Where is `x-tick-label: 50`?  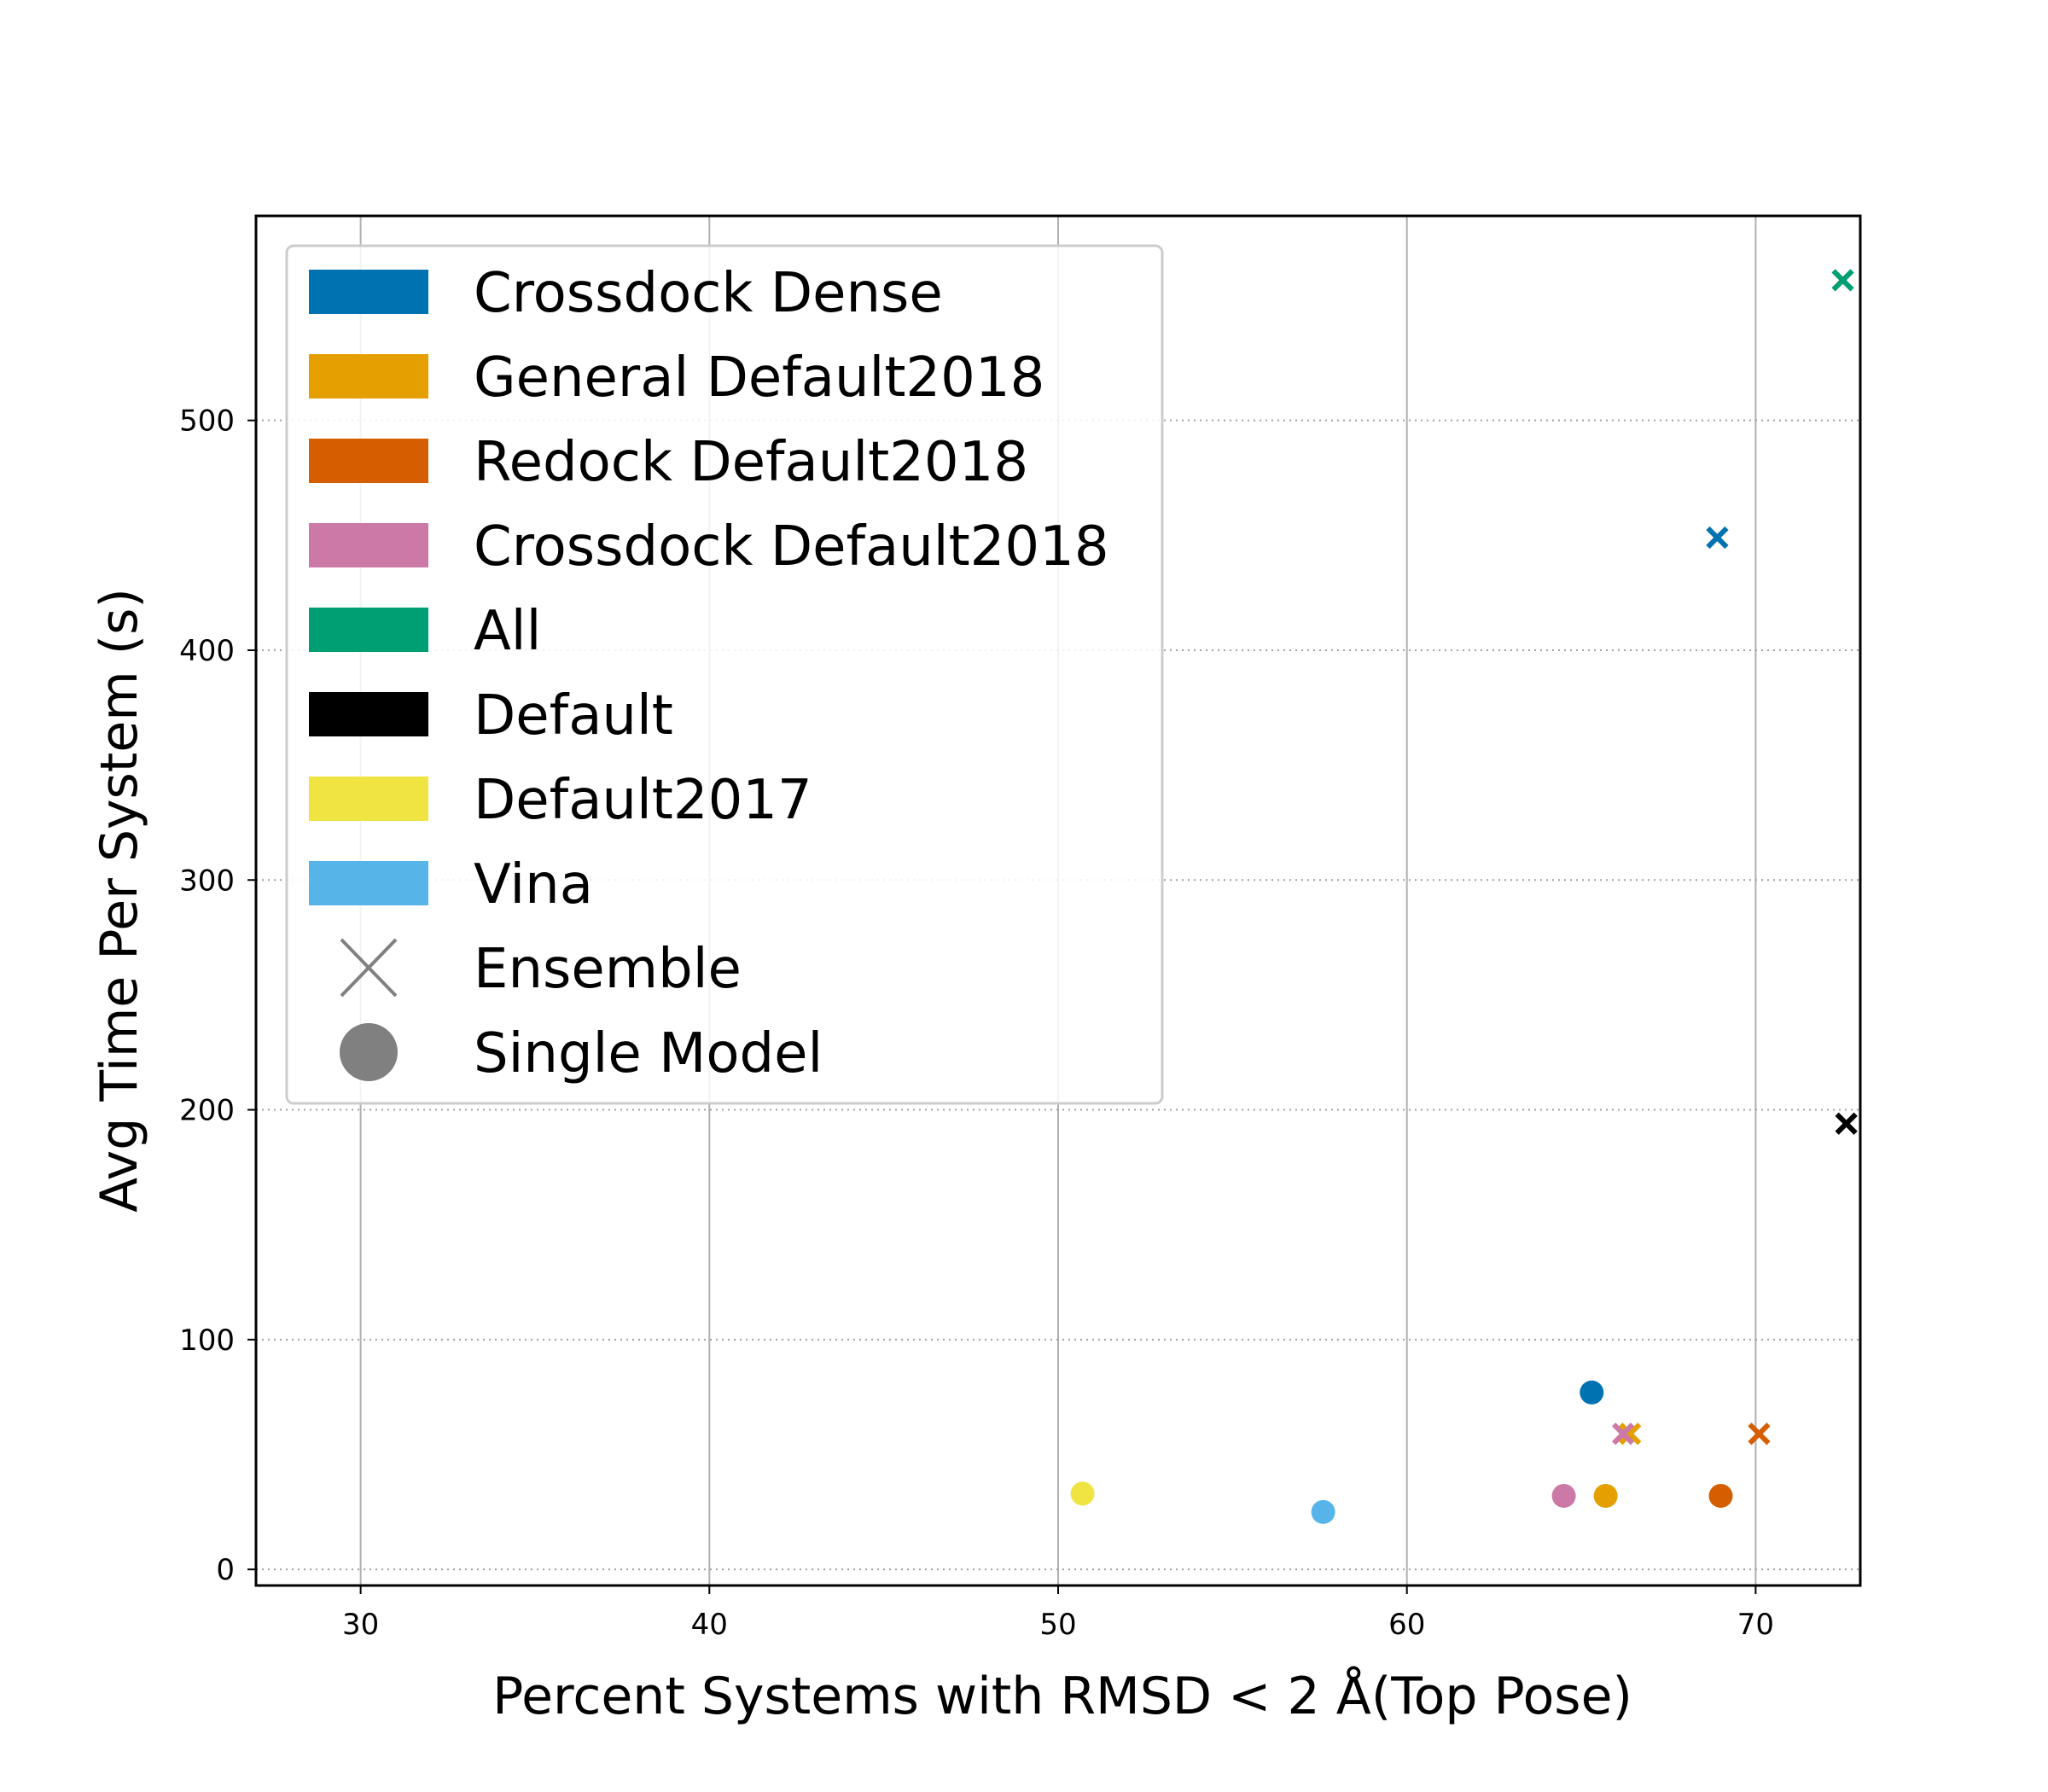
x-tick-label: 50 is located at coordinates (1057, 1625).